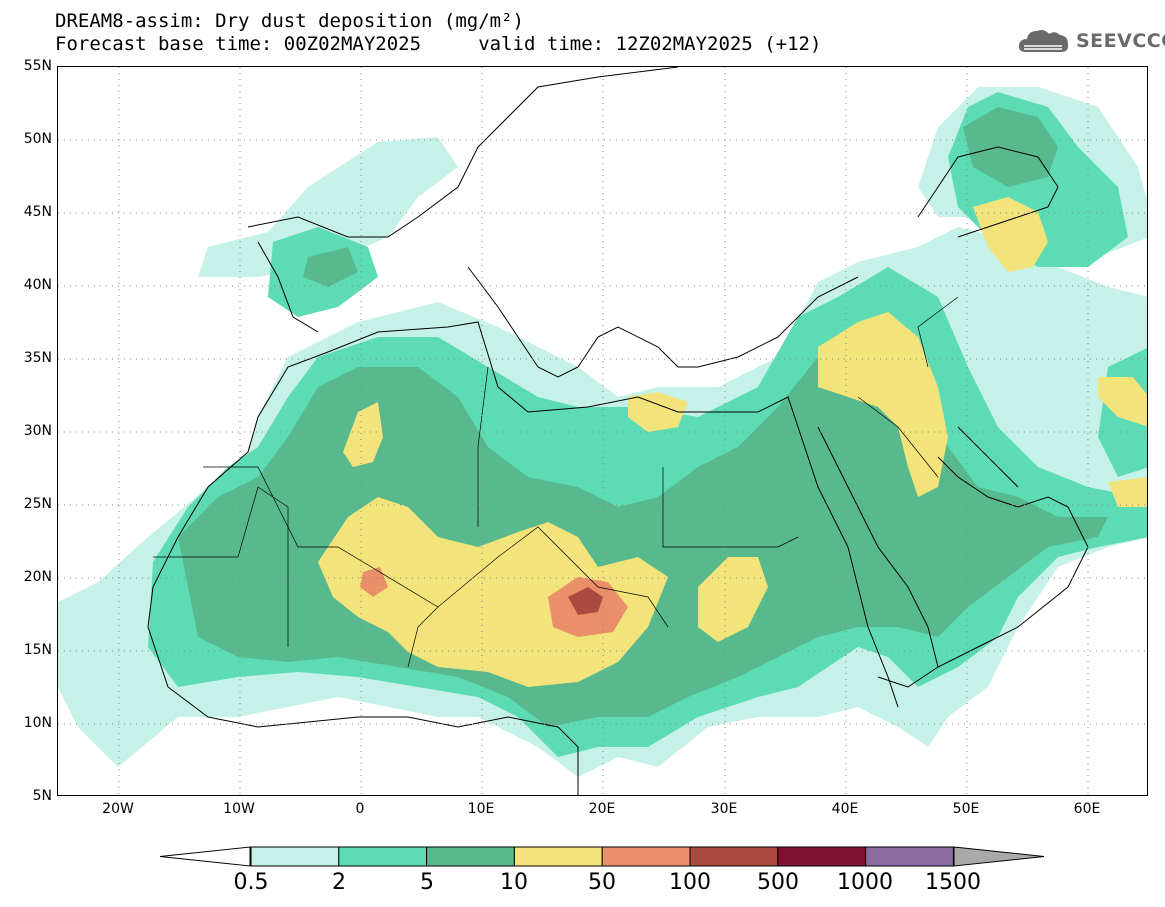 This screenshot has height=907, width=1165. I want to click on lat-label: 55N, so click(37, 66).